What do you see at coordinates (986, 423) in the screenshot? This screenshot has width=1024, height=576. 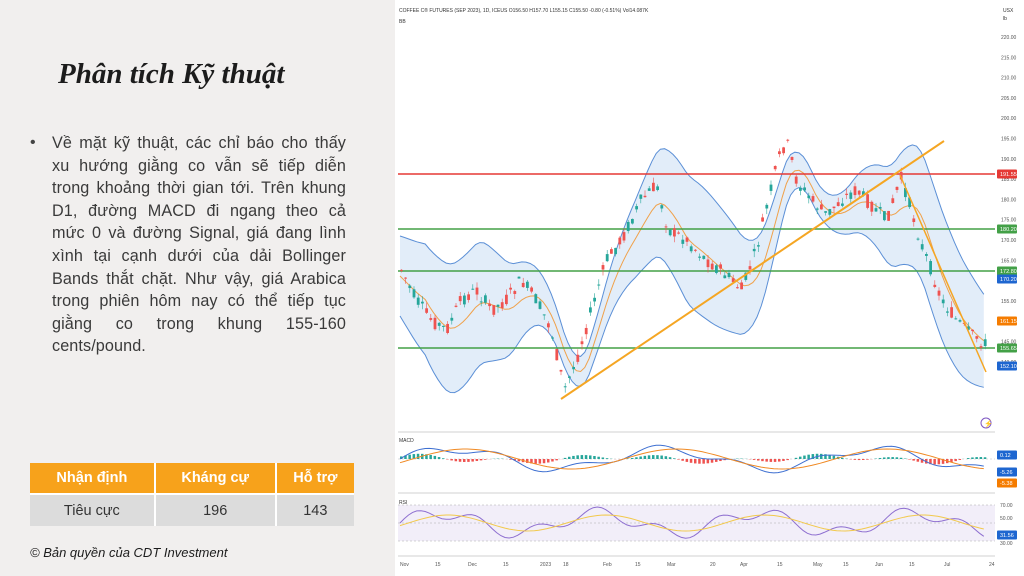 I see `alert-icon` at bounding box center [986, 423].